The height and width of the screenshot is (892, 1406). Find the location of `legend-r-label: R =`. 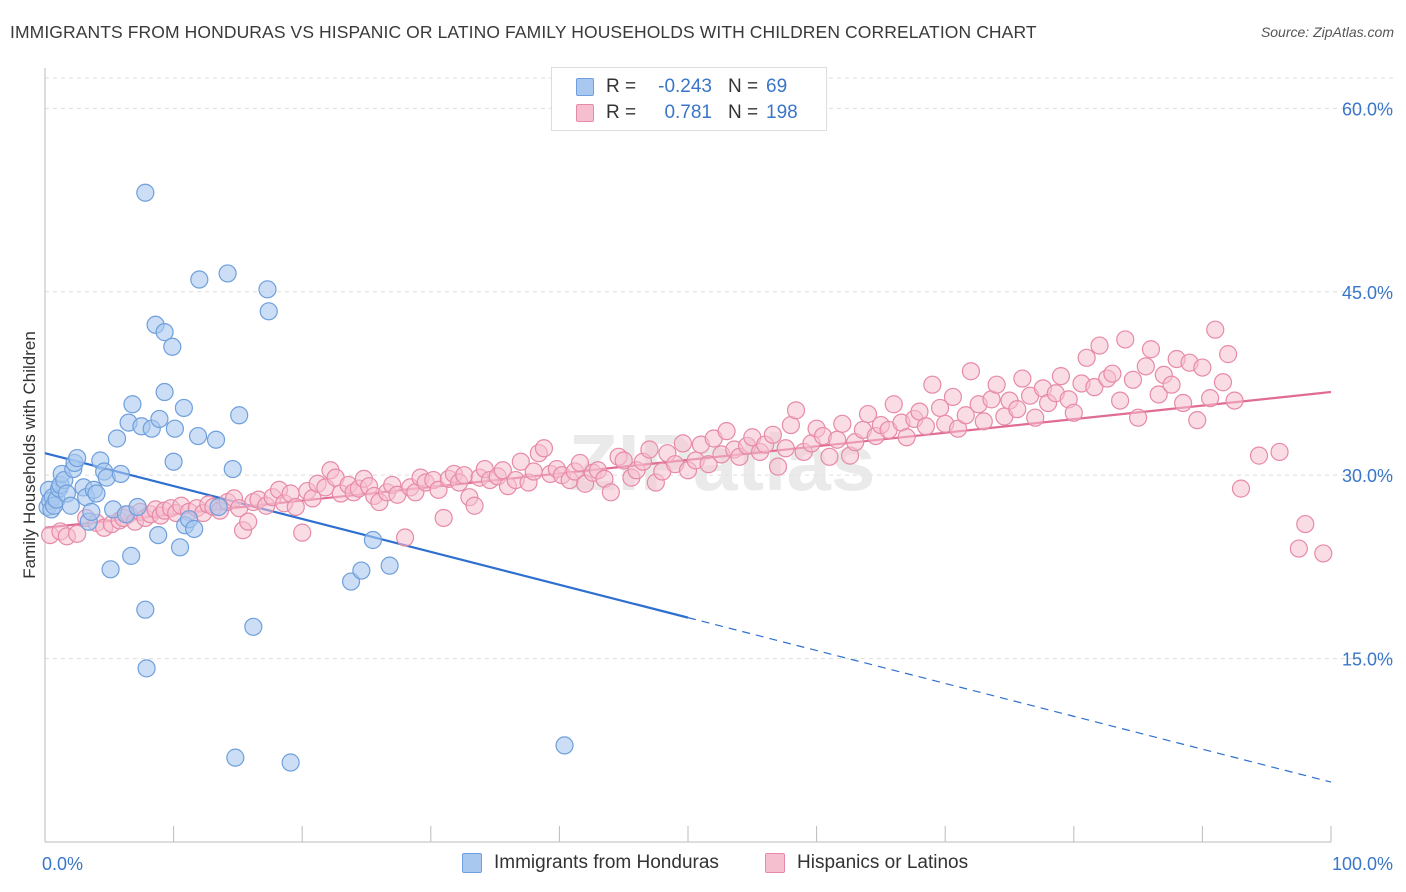

legend-r-label: R = is located at coordinates (621, 112).